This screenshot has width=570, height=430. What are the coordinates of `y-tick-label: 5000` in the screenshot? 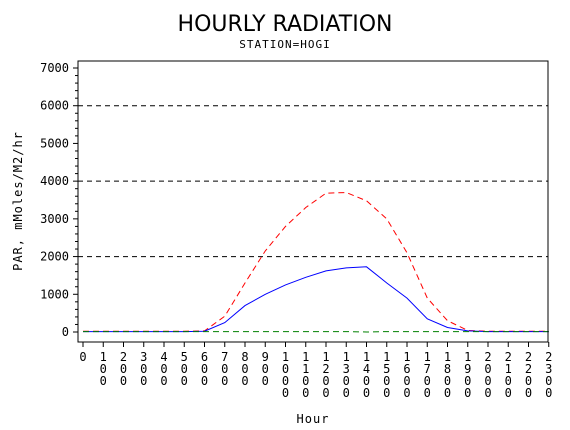 It's located at (54, 143).